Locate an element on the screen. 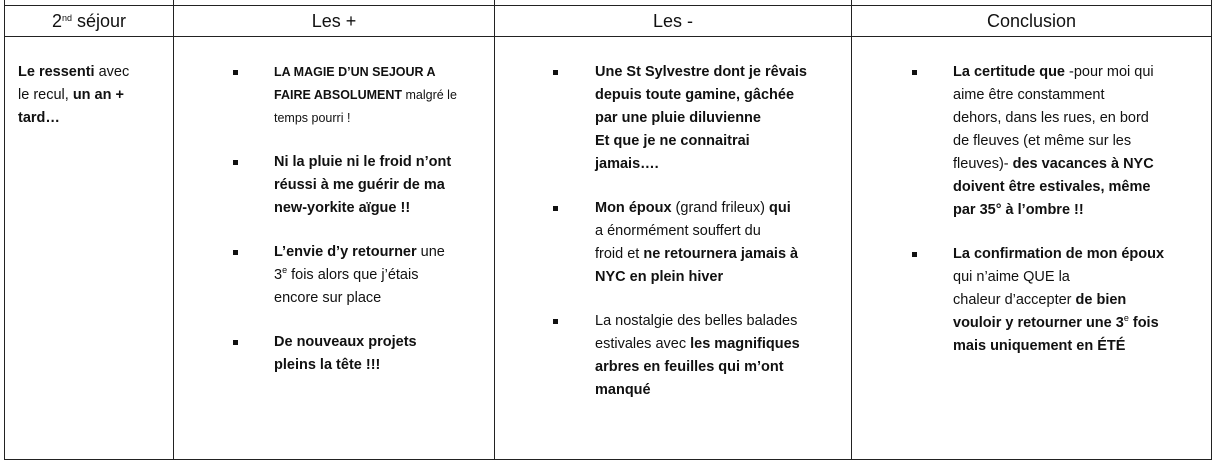 The image size is (1218, 465). text-run: un an + is located at coordinates (98, 95).